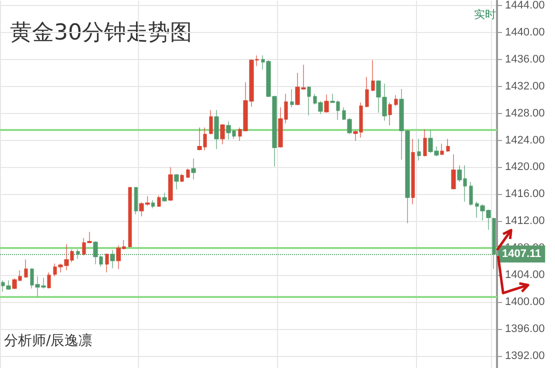  Describe the element at coordinates (525, 113) in the screenshot. I see `y-tick-label: 1428.00` at that location.